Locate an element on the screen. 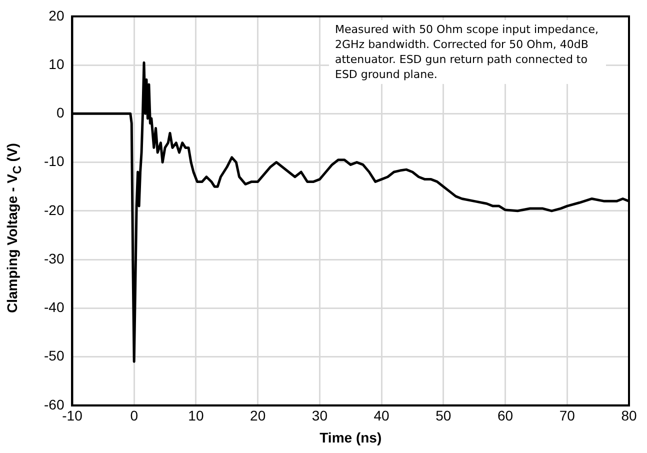 Image resolution: width=647 pixels, height=453 pixels. y-tick-label: 20 is located at coordinates (56, 15).